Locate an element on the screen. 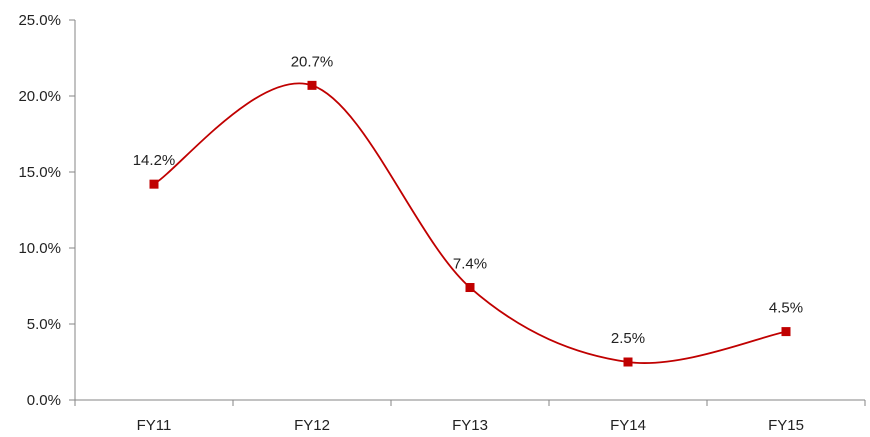  x-axis-ticks: FY11 FY12 FY13 FY14 FY15 is located at coordinates (470, 417).